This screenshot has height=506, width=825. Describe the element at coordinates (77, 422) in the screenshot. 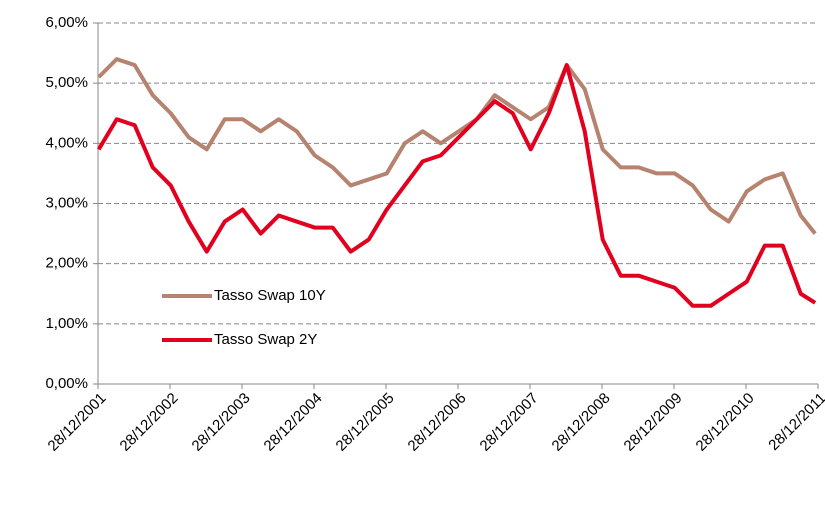

I see `x-tick-label: 28/12/2001` at that location.